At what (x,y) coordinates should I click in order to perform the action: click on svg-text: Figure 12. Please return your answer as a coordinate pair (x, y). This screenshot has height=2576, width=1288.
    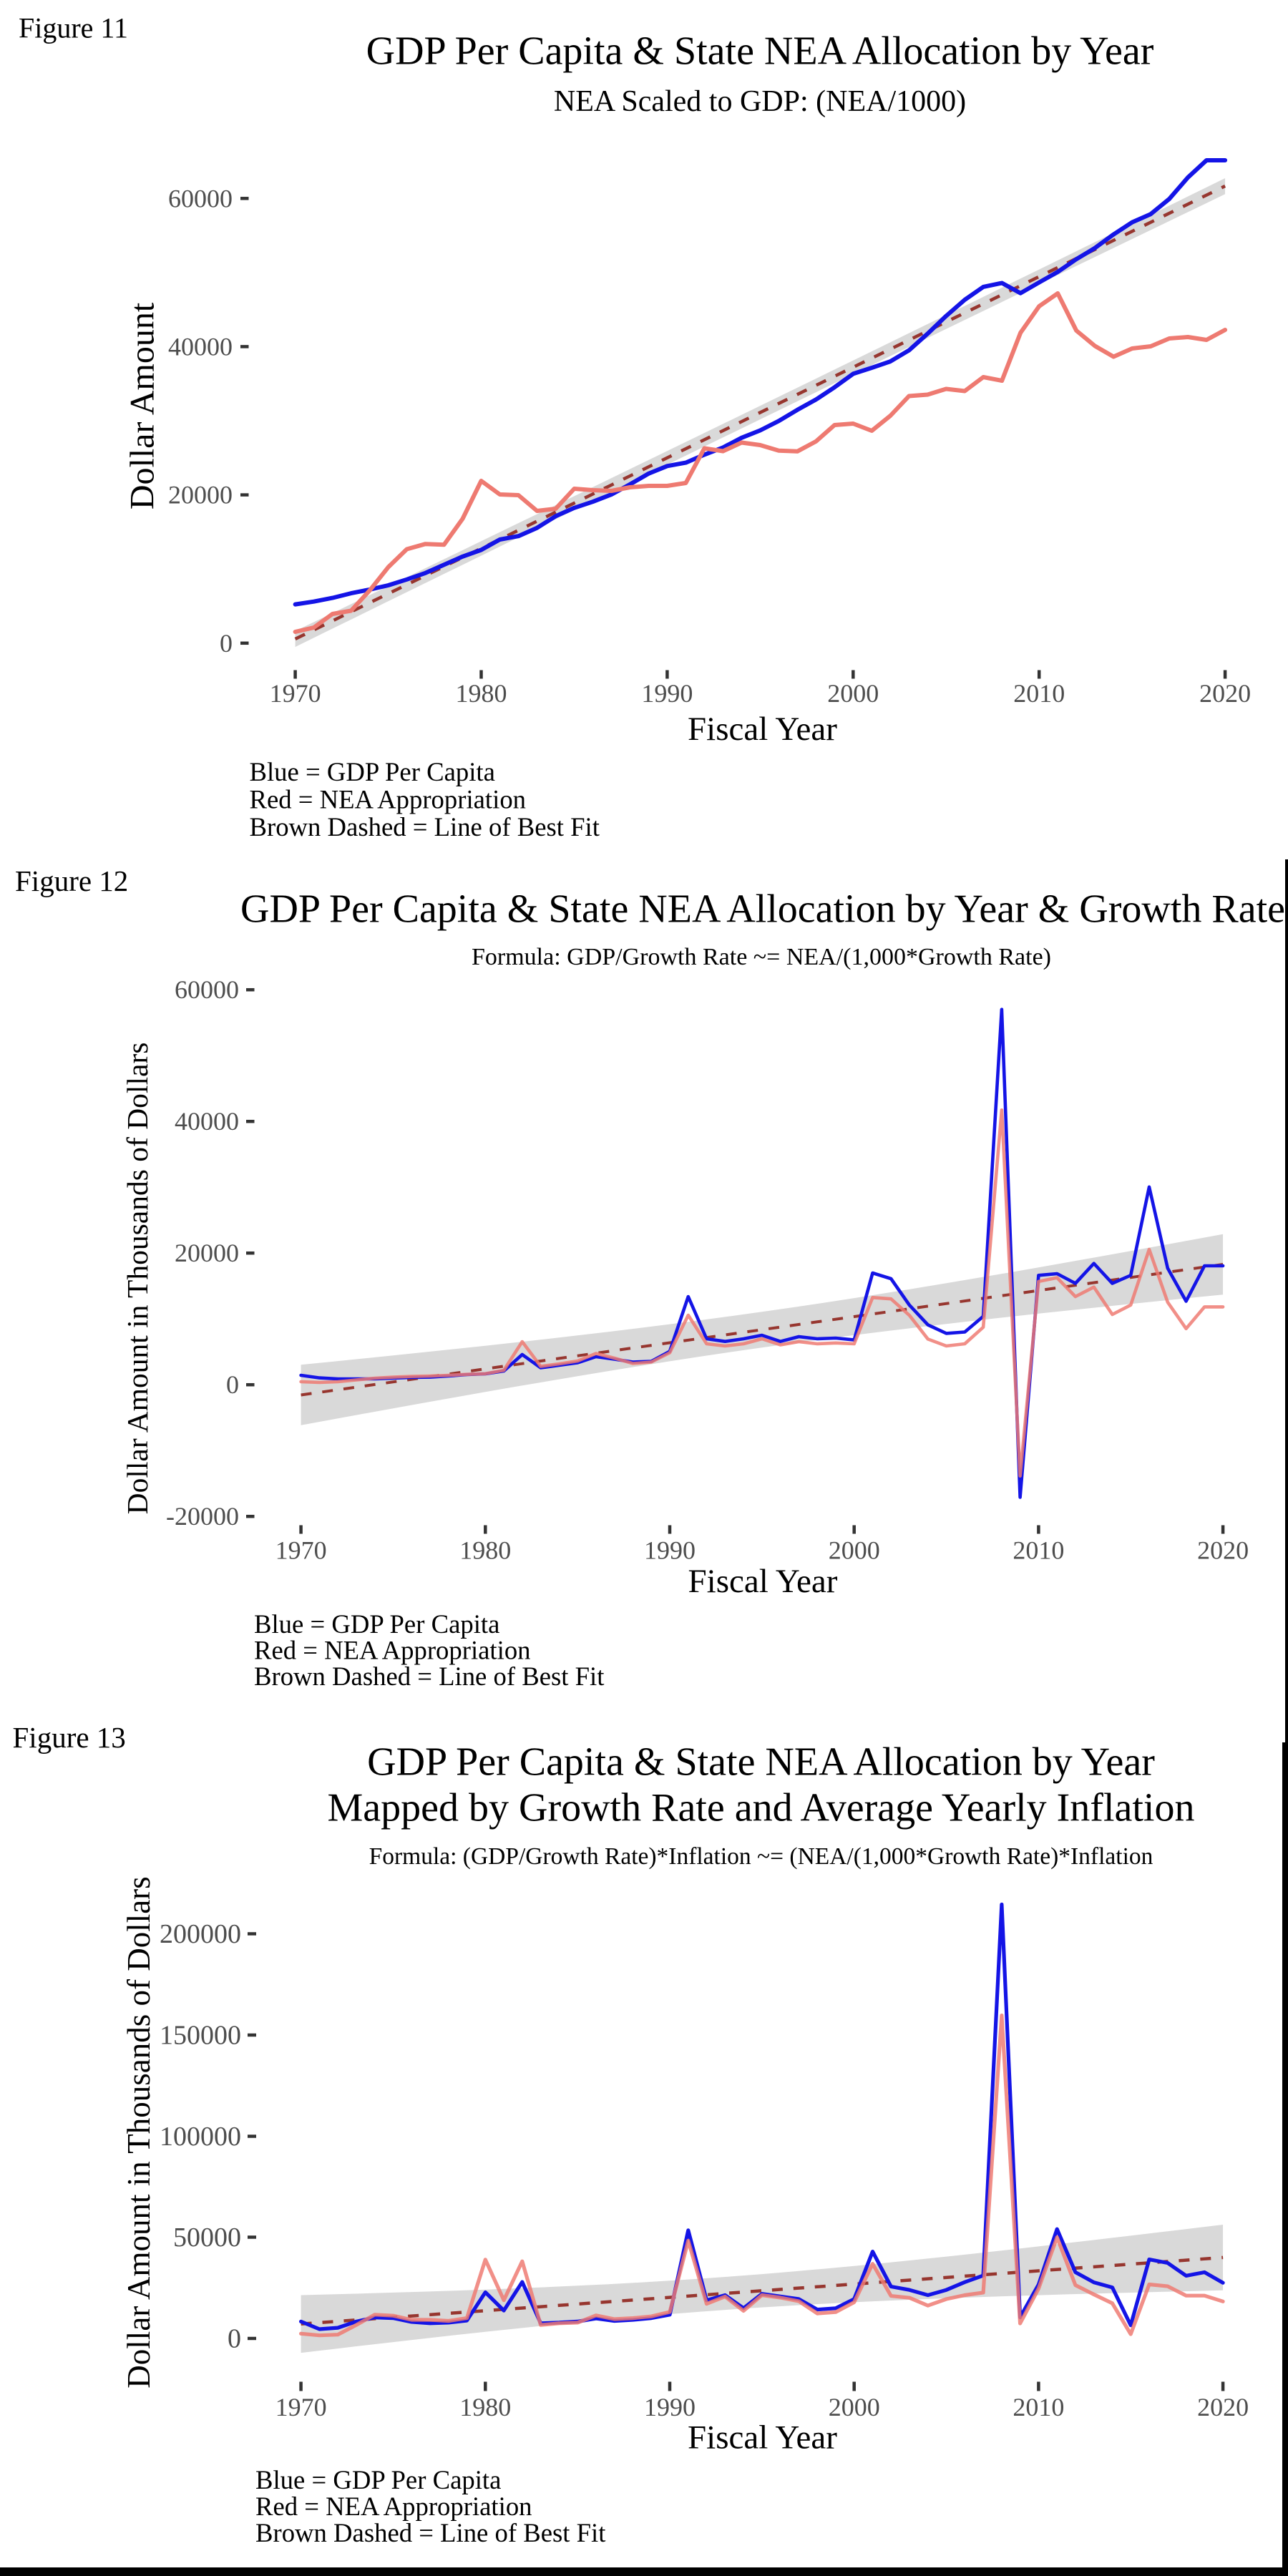
    Looking at the image, I should click on (71, 880).